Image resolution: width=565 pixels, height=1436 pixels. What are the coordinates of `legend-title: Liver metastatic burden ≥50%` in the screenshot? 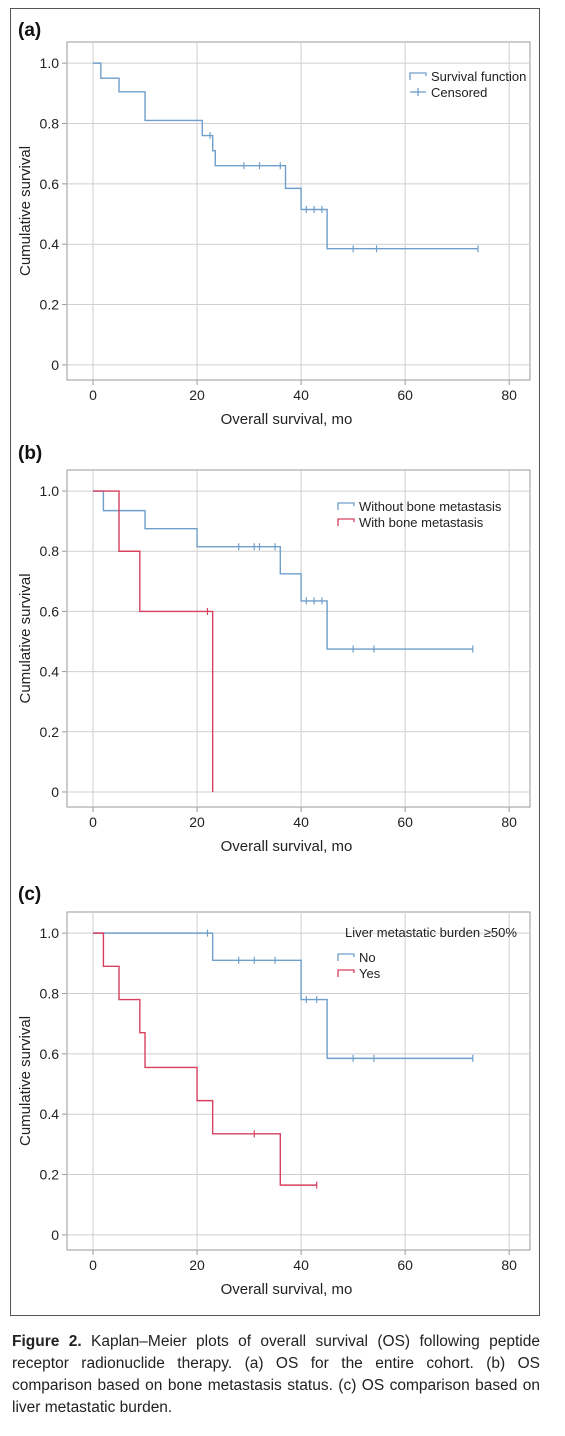 It's located at (431, 932).